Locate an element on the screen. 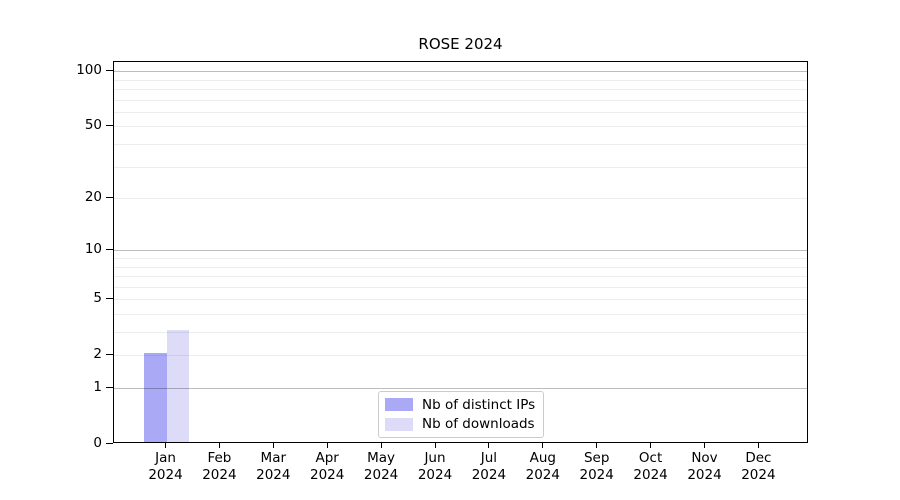  x-axis-tick-label: Jun 2024 is located at coordinates (435, 467).